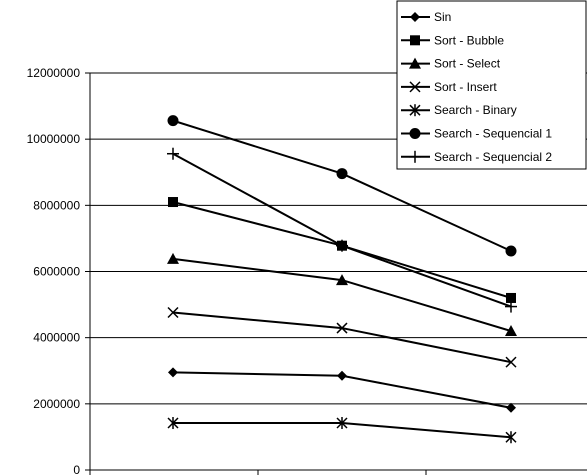  What do you see at coordinates (56, 338) in the screenshot?
I see `y-tick-label: 4000000` at bounding box center [56, 338].